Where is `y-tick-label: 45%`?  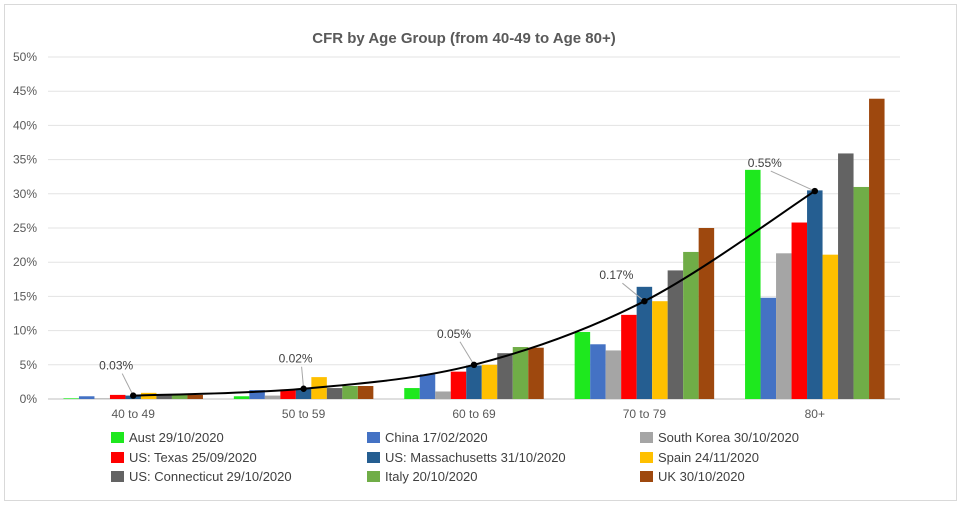 y-tick-label: 45% is located at coordinates (25, 91).